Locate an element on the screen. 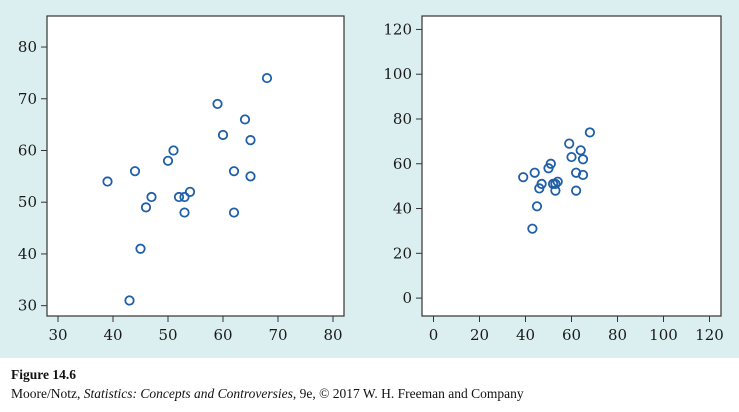 The image size is (739, 412). plot1-y-tick-label: 50 is located at coordinates (27, 202).